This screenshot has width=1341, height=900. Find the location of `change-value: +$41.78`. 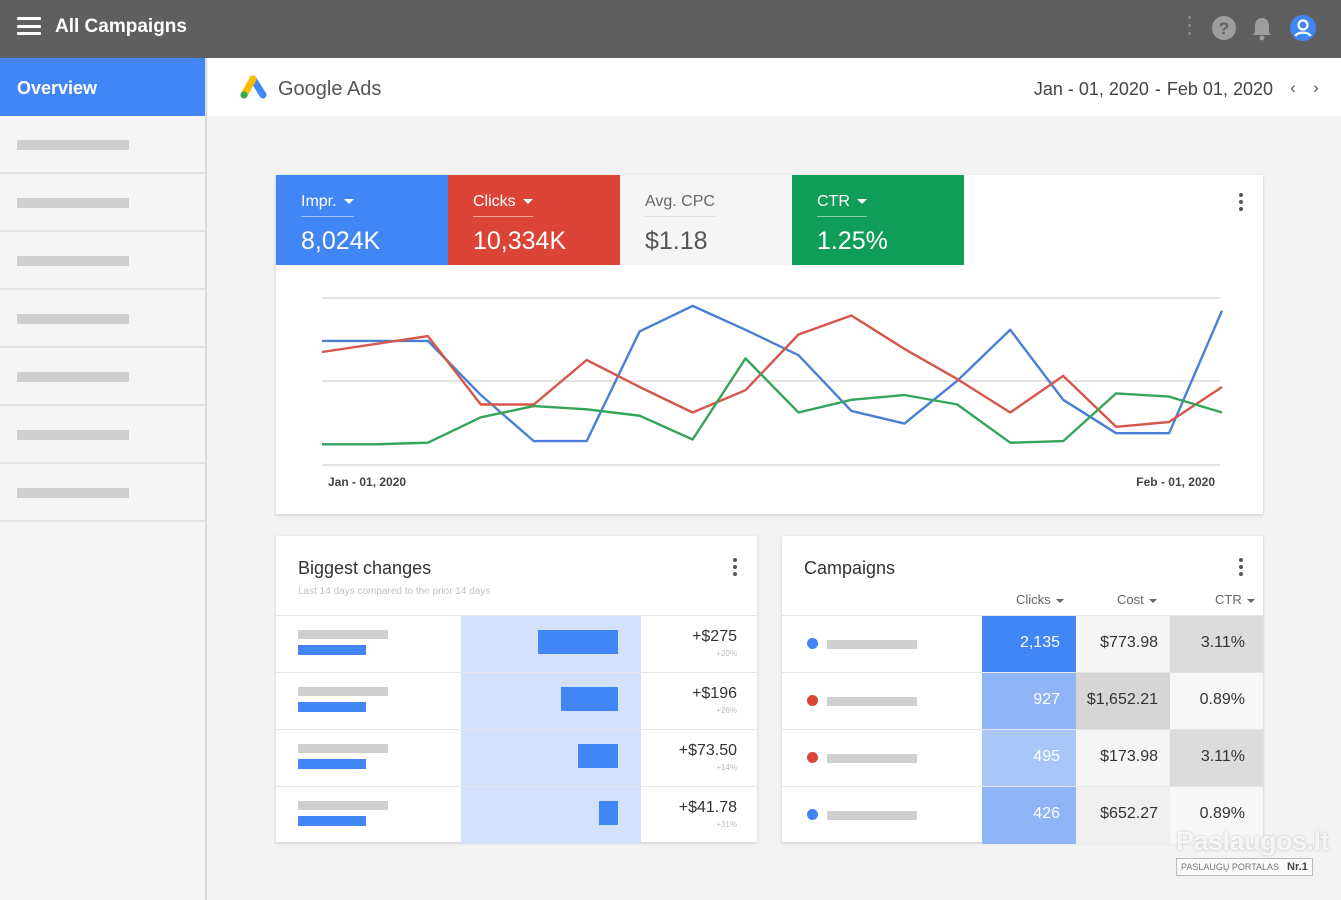

change-value: +$41.78 is located at coordinates (707, 807).